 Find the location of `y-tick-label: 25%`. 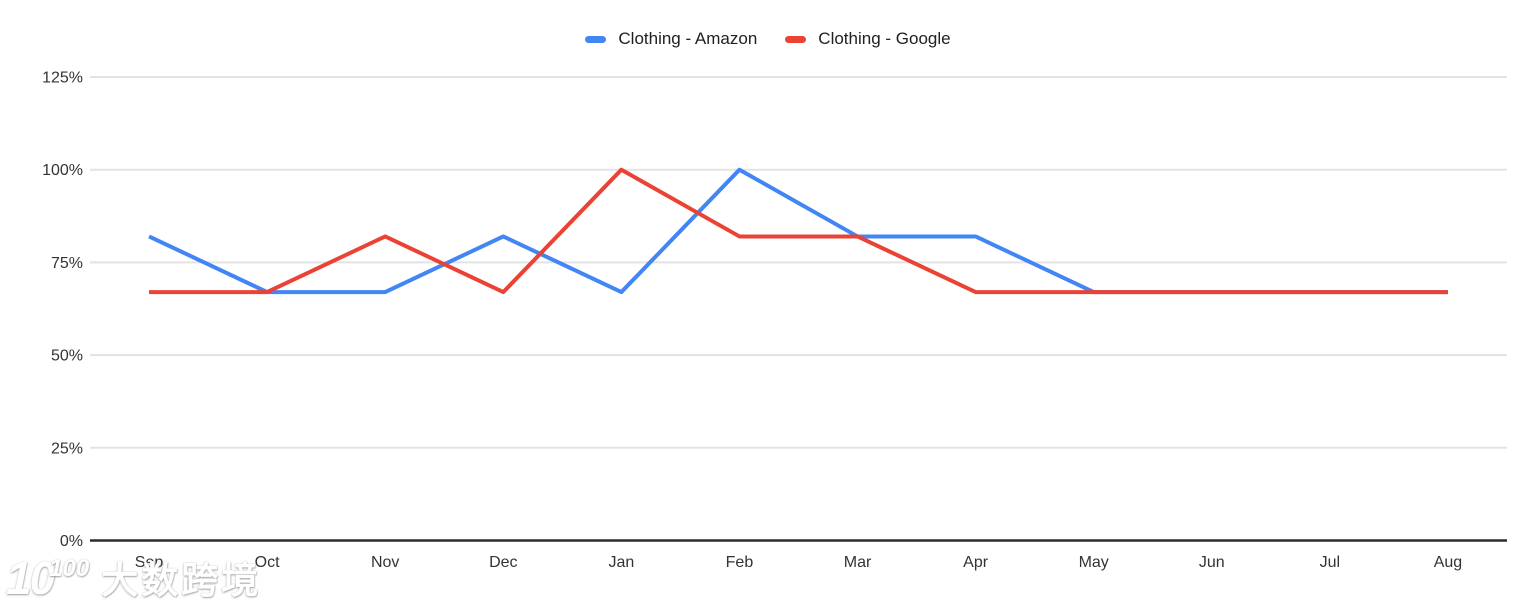

y-tick-label: 25% is located at coordinates (67, 448).